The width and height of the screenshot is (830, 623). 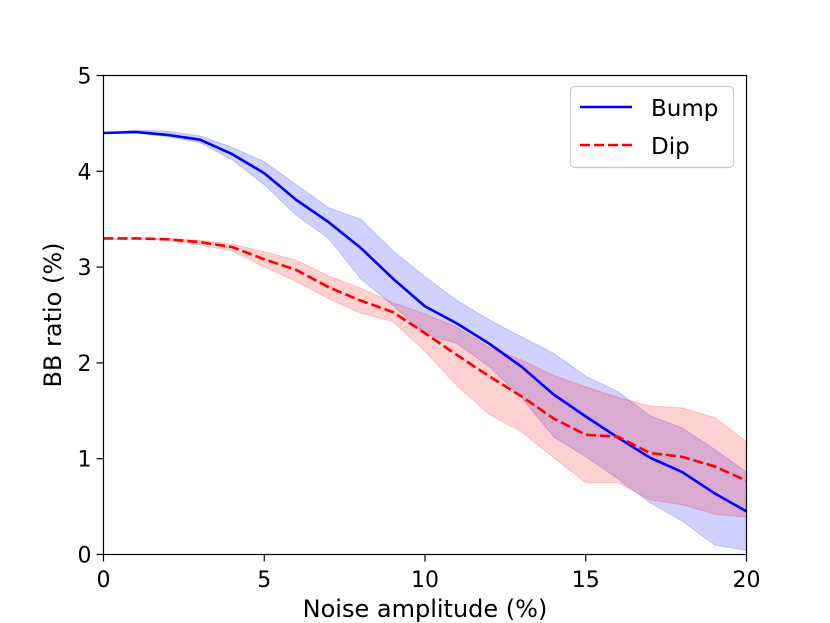 What do you see at coordinates (85, 268) in the screenshot?
I see `y-tick-label: 3` at bounding box center [85, 268].